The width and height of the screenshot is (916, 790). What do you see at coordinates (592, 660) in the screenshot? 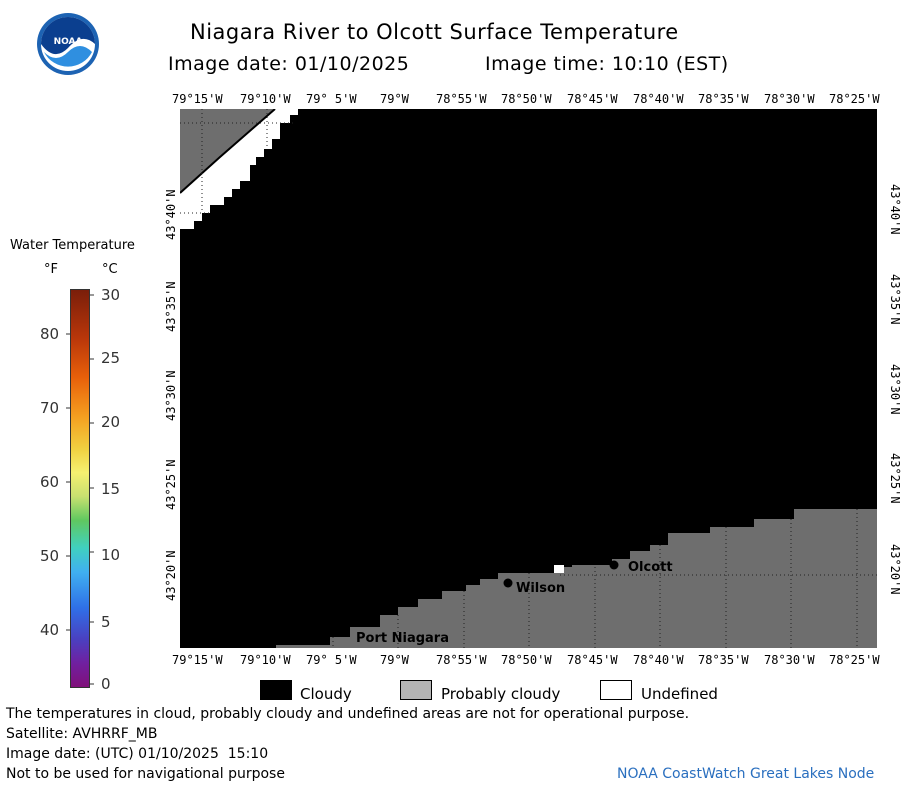
I see `lon-tick-bottom: 78°45'W` at bounding box center [592, 660].